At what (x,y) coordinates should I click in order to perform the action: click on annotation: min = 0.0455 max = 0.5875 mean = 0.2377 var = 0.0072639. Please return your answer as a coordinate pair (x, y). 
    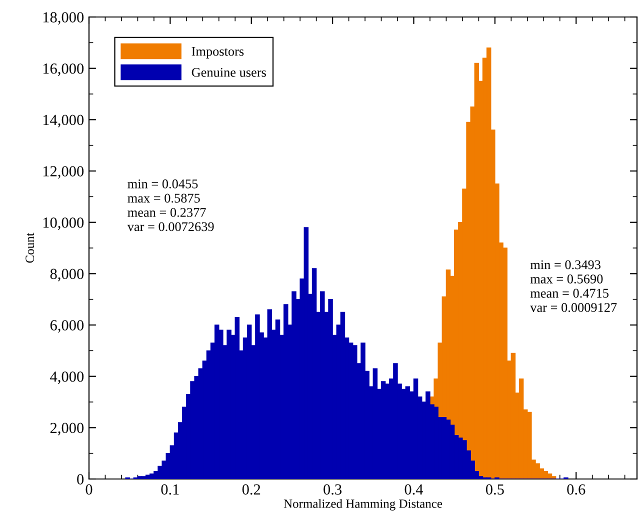
    Looking at the image, I should click on (170, 205).